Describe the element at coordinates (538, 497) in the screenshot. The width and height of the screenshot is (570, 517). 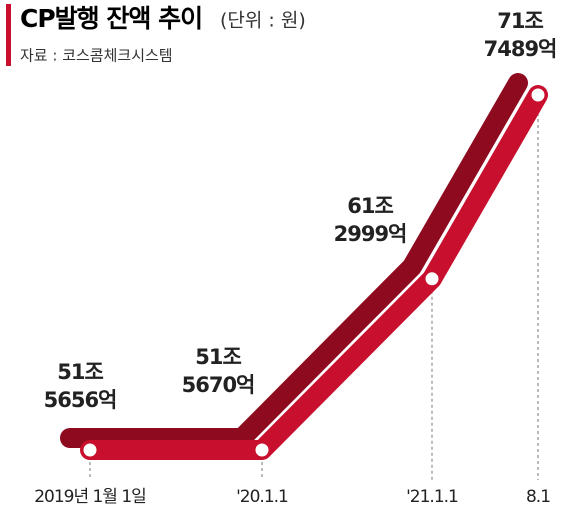
I see `x-tick-label: 8.1` at that location.